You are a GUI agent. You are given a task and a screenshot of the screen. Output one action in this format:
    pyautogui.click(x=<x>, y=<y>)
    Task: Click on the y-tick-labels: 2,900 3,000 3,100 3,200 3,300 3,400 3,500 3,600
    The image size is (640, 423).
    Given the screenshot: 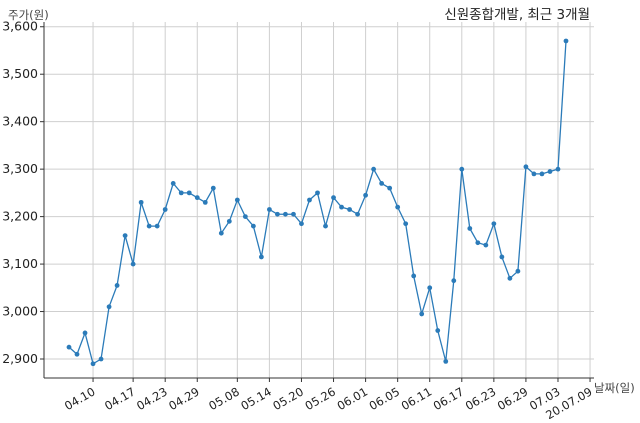 What is the action you would take?
    pyautogui.click(x=20, y=192)
    